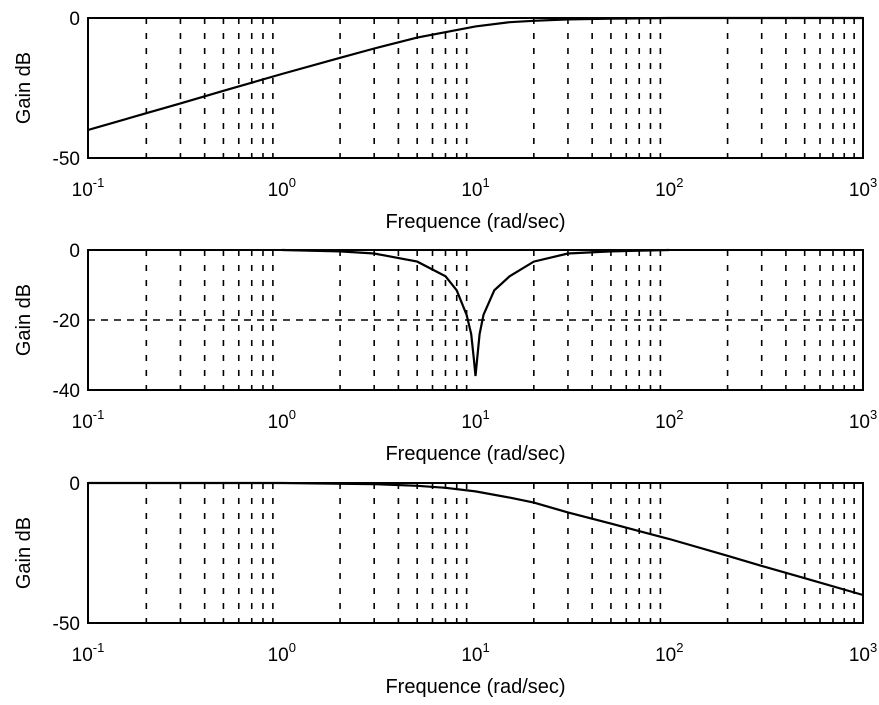 This screenshot has height=705, width=879. What do you see at coordinates (66, 391) in the screenshot?
I see `y-tick-label: -40` at bounding box center [66, 391].